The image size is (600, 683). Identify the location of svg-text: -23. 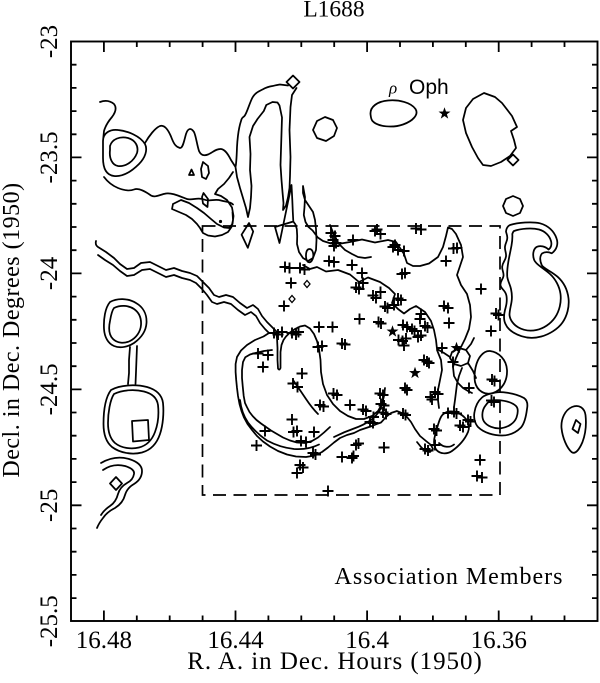
(49, 41).